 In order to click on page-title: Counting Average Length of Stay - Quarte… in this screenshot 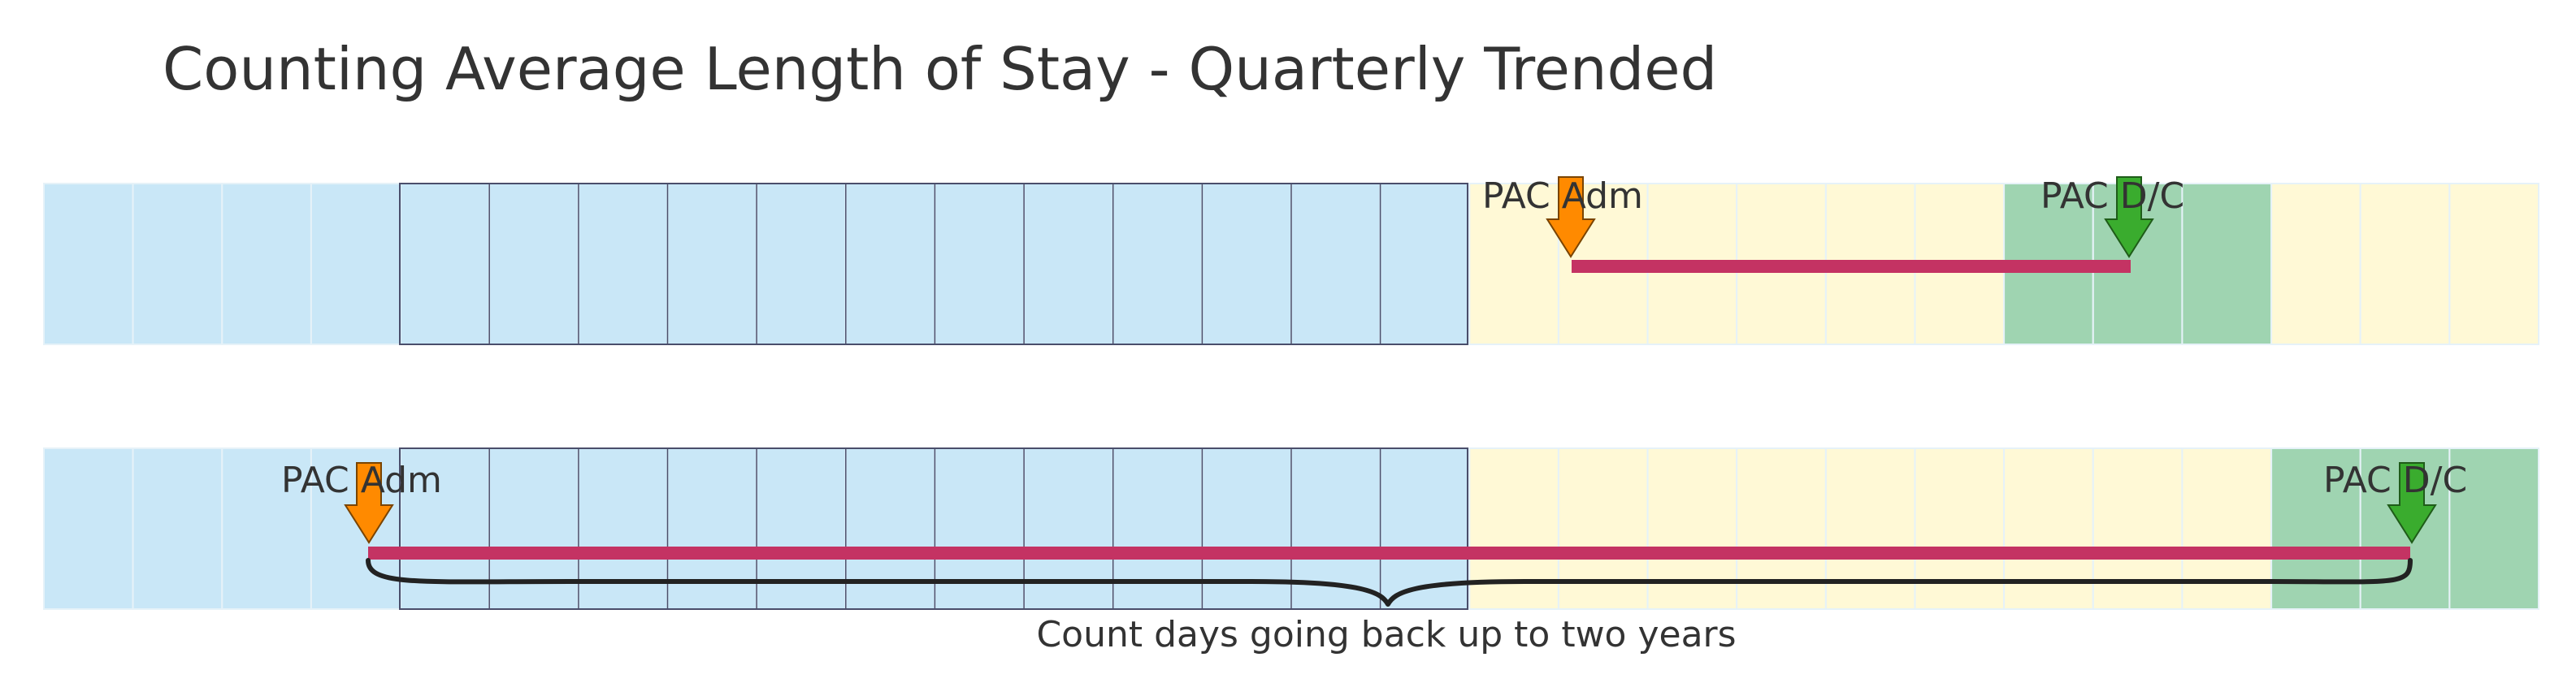, I will do `click(940, 69)`.